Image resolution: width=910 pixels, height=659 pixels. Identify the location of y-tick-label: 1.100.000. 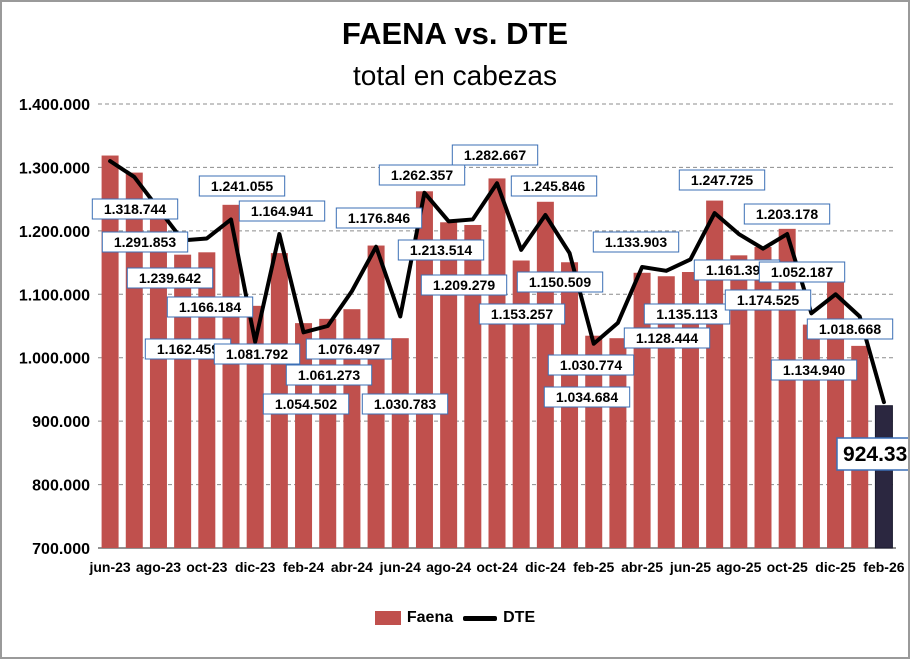
(54, 295).